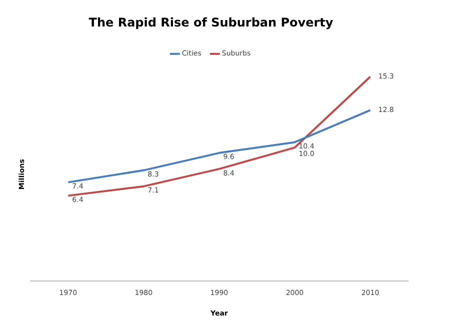  I want to click on chart-title: The Rapid Rise of Suburban Poverty, so click(211, 22).